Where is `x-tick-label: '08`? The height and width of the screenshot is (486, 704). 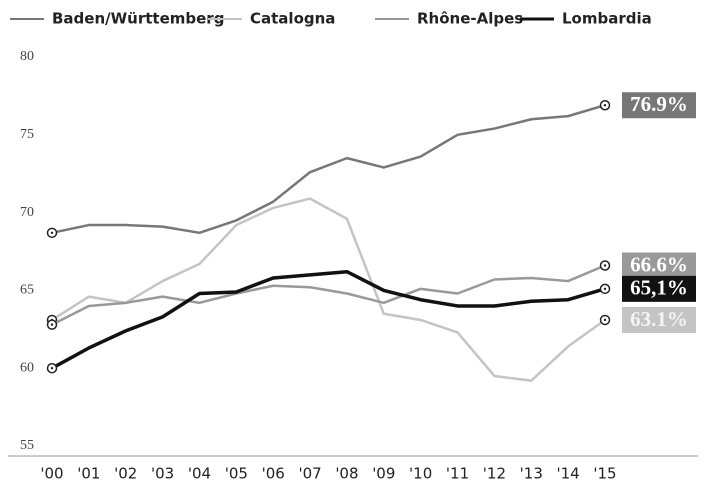
x-tick-label: '08 is located at coordinates (346, 474).